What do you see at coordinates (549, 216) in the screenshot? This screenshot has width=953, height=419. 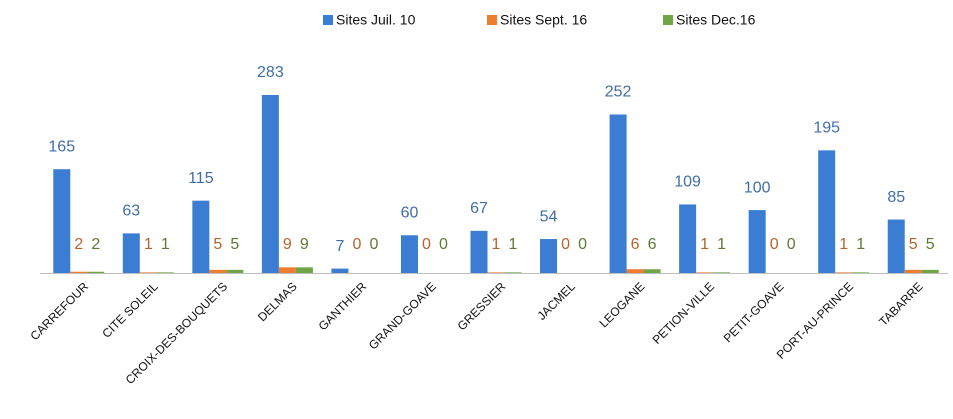 I see `data-label: 54` at bounding box center [549, 216].